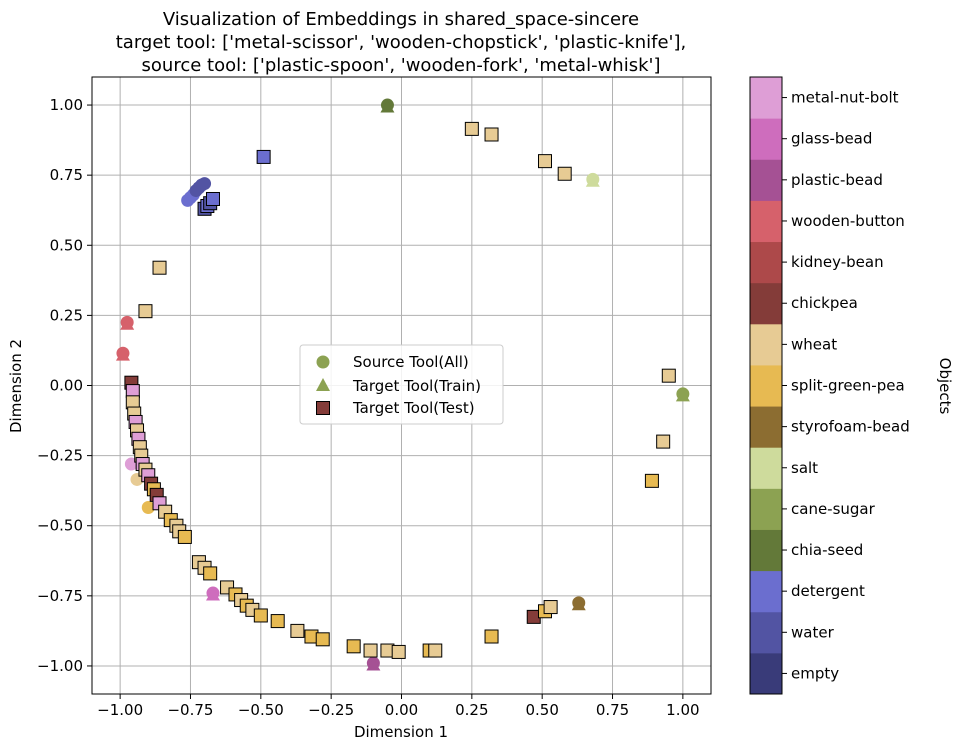  What do you see at coordinates (766, 180) in the screenshot?
I see `colorbar-block-plastic-bead` at bounding box center [766, 180].